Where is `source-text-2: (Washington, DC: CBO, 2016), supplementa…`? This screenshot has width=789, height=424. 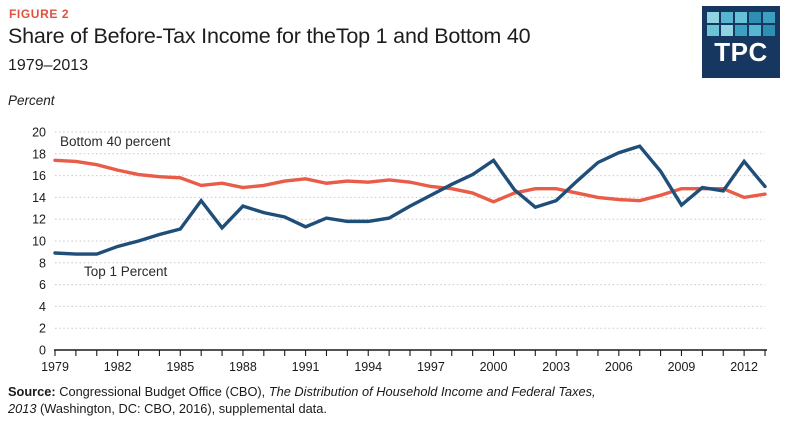
source-text-2: (Washington, DC: CBO, 2016), supplementa… is located at coordinates (181, 409).